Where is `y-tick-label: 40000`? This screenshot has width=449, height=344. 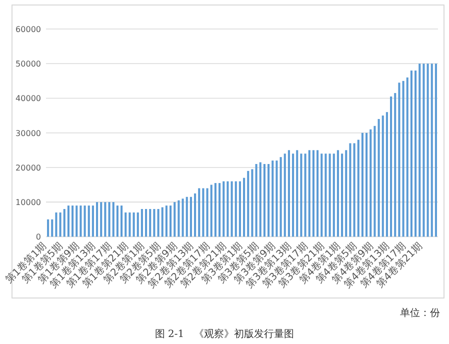 y-tick-label: 40000 is located at coordinates (28, 99).